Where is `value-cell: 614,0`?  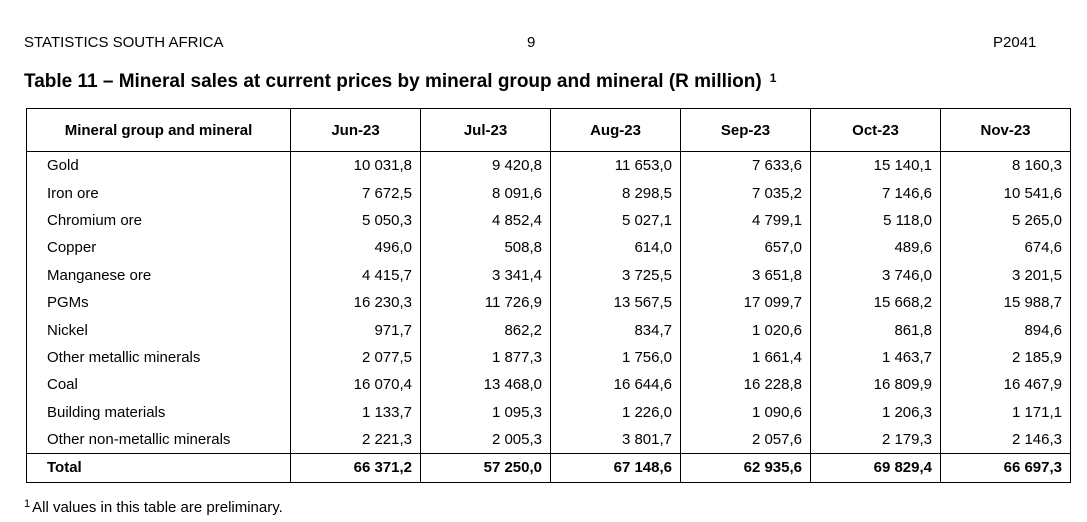
value-cell: 614,0 is located at coordinates (615, 248).